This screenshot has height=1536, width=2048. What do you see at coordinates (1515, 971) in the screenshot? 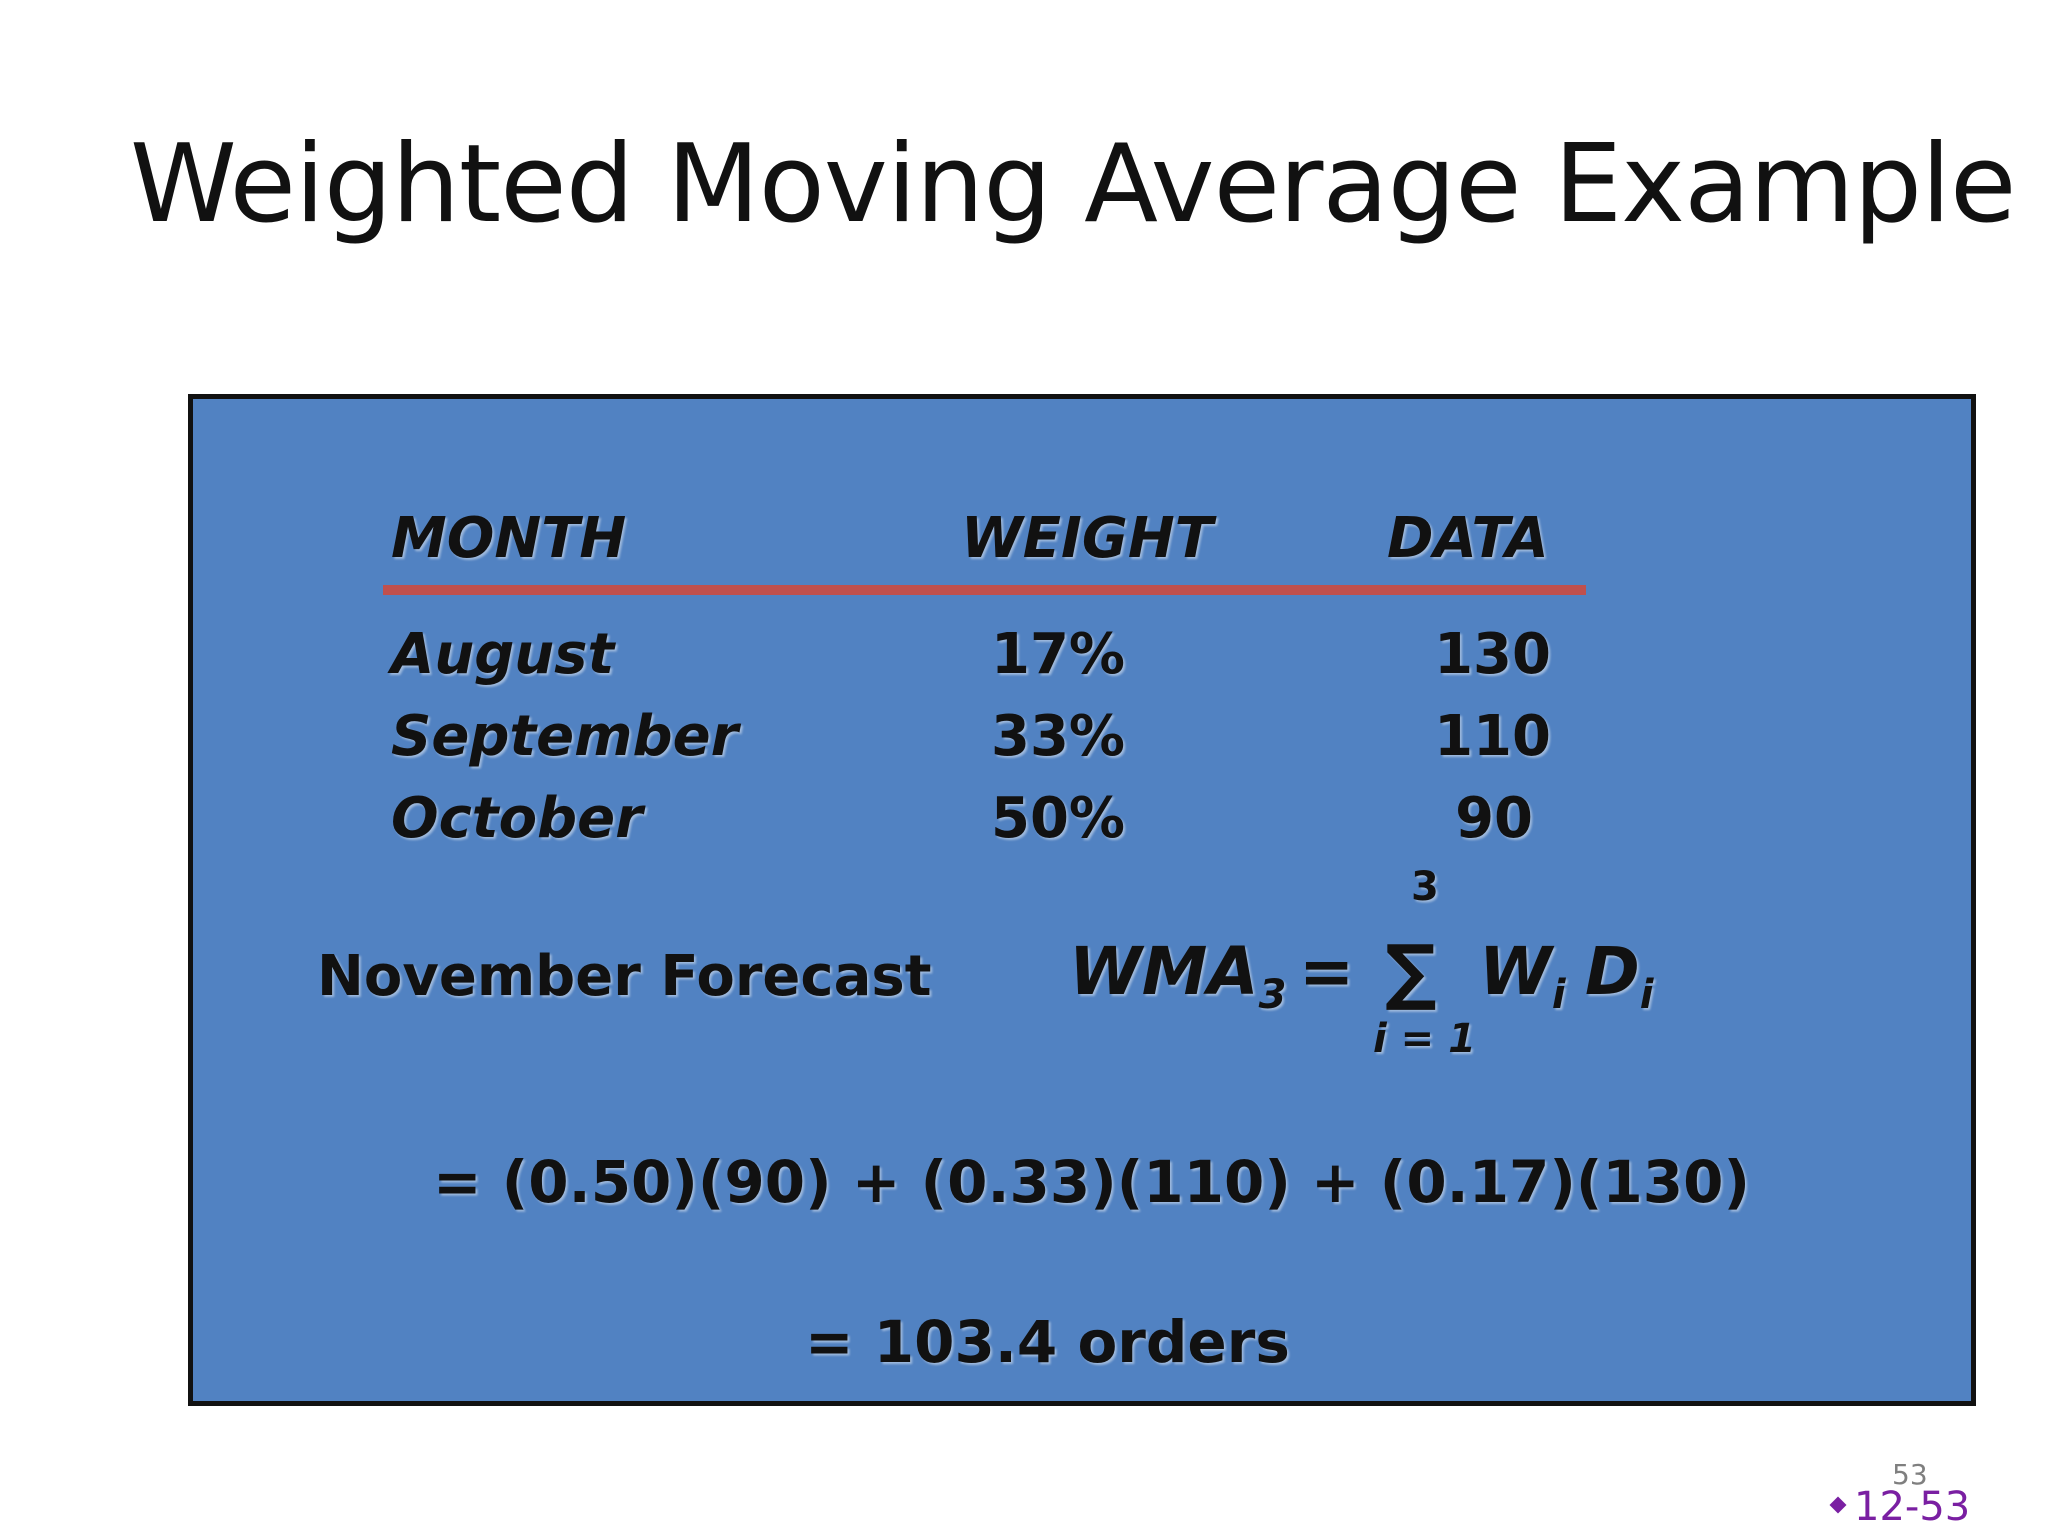
I see `w-text: W` at bounding box center [1515, 971].